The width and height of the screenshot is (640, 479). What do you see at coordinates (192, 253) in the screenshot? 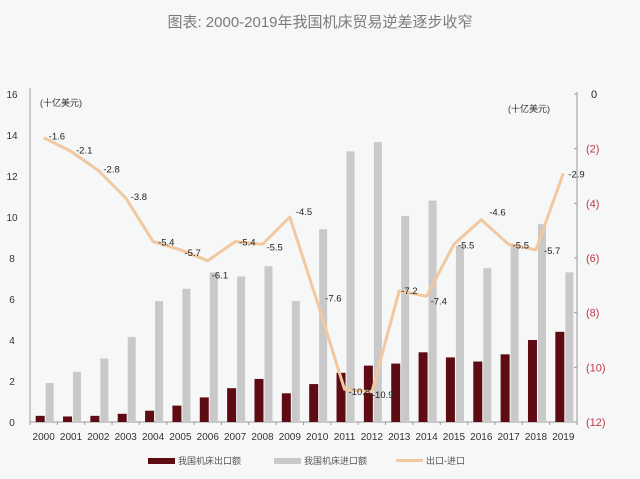
I see `balance-data-label: -5.7` at bounding box center [192, 253].